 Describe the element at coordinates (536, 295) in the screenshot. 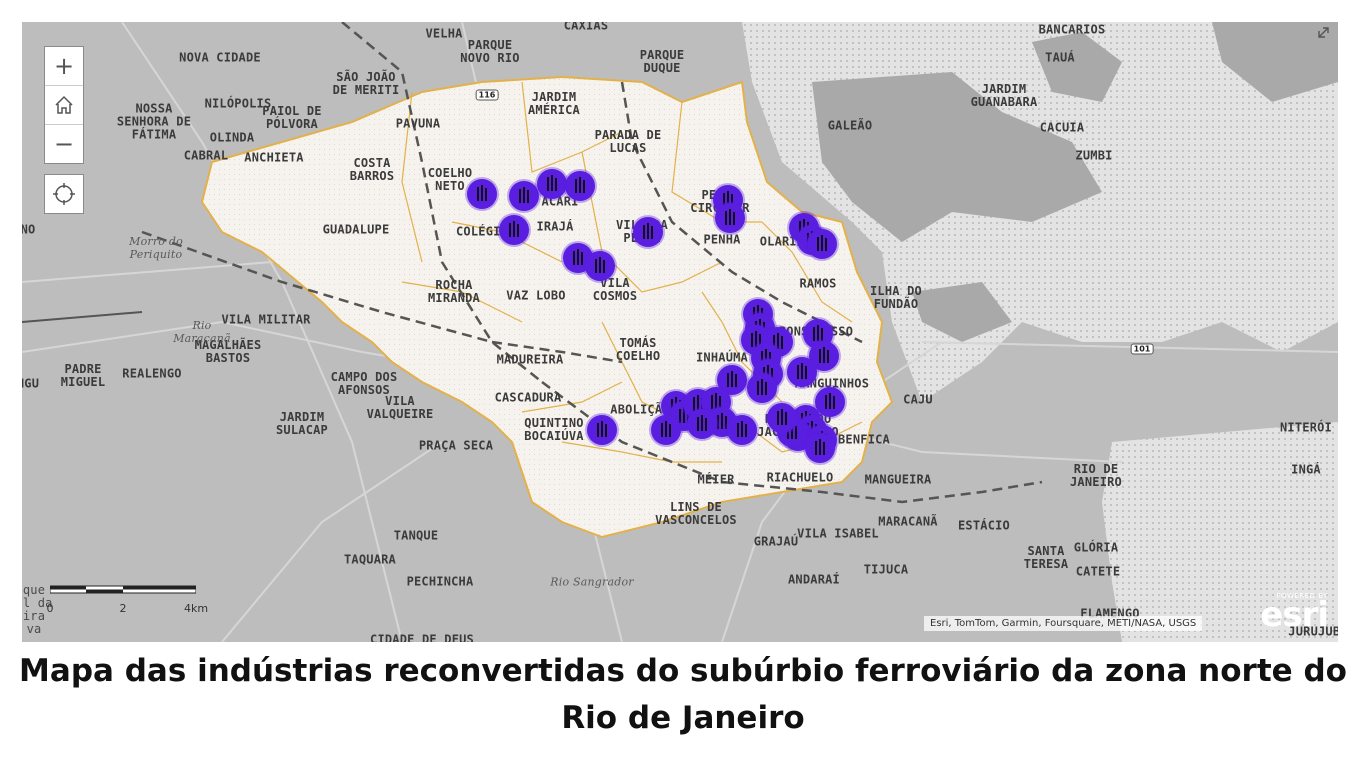

I see `place-label: VAZ LOBO` at that location.